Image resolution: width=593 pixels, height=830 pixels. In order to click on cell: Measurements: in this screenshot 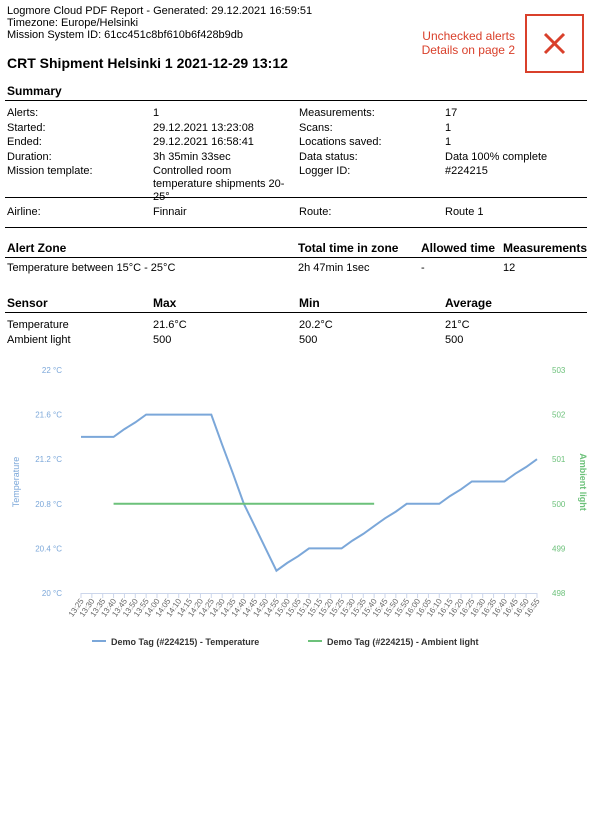, I will do `click(337, 113)`.